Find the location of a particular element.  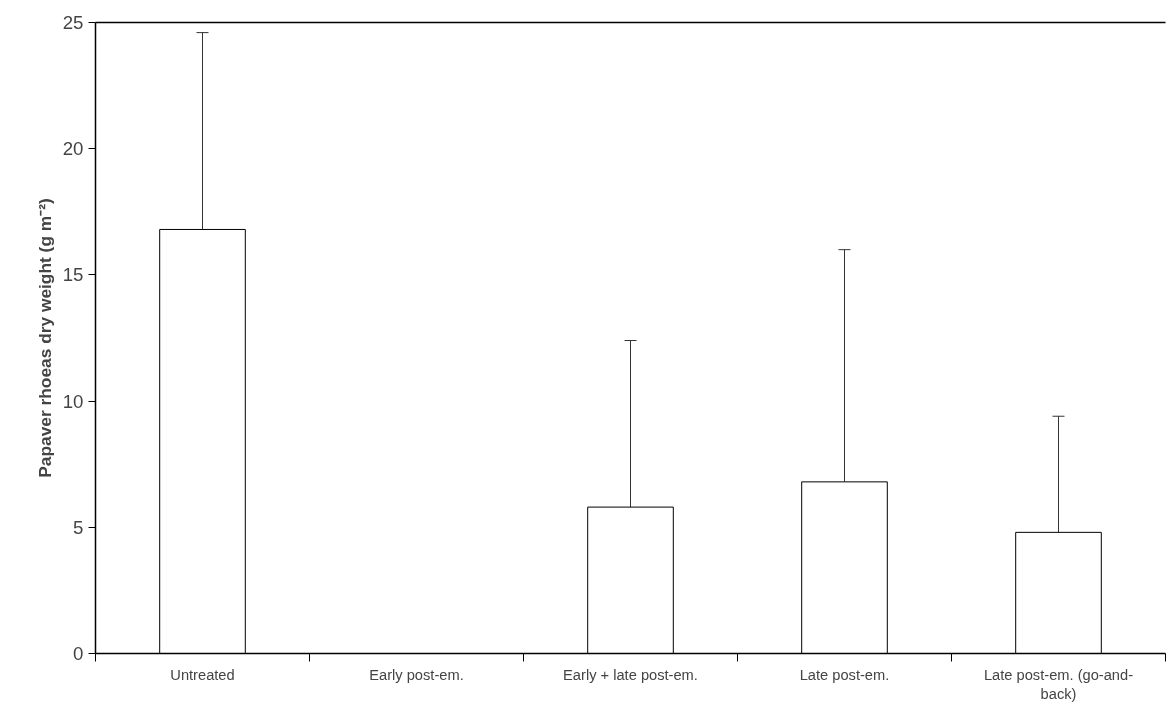

x-tick-label: Untreated is located at coordinates (202, 674).